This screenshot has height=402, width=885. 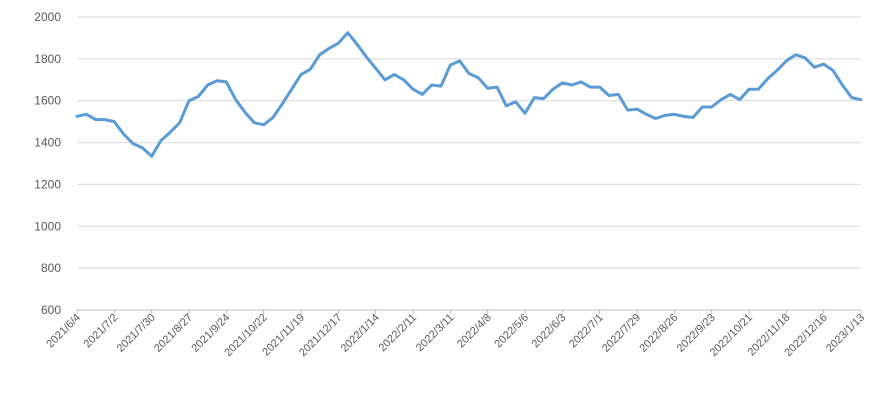 What do you see at coordinates (360, 333) in the screenshot?
I see `x-tick-label: 2022/1/14` at bounding box center [360, 333].